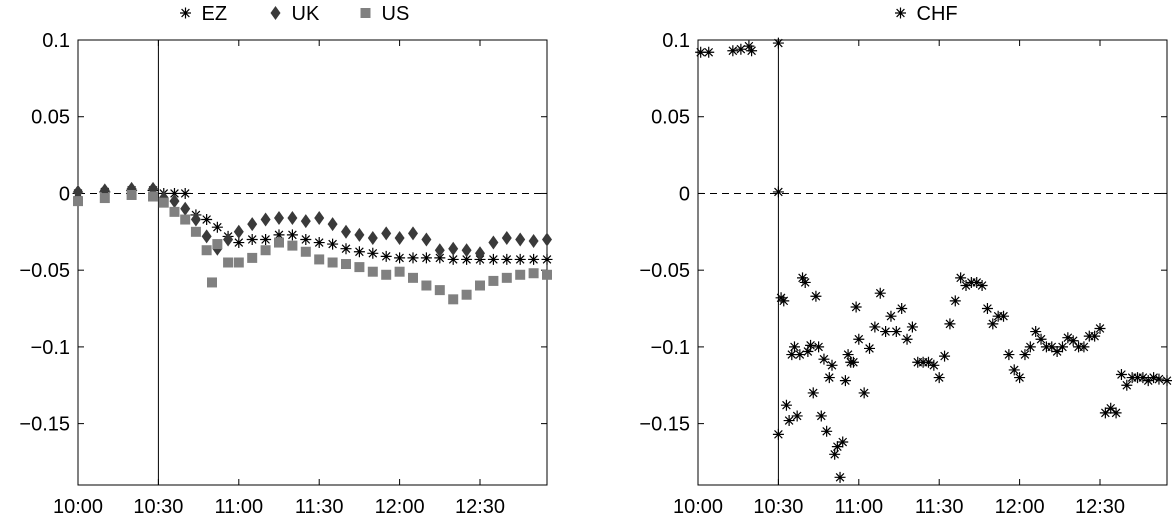 This screenshot has width=1172, height=529. What do you see at coordinates (664, 271) in the screenshot?
I see `y-tick-label: −0.05` at bounding box center [664, 271].